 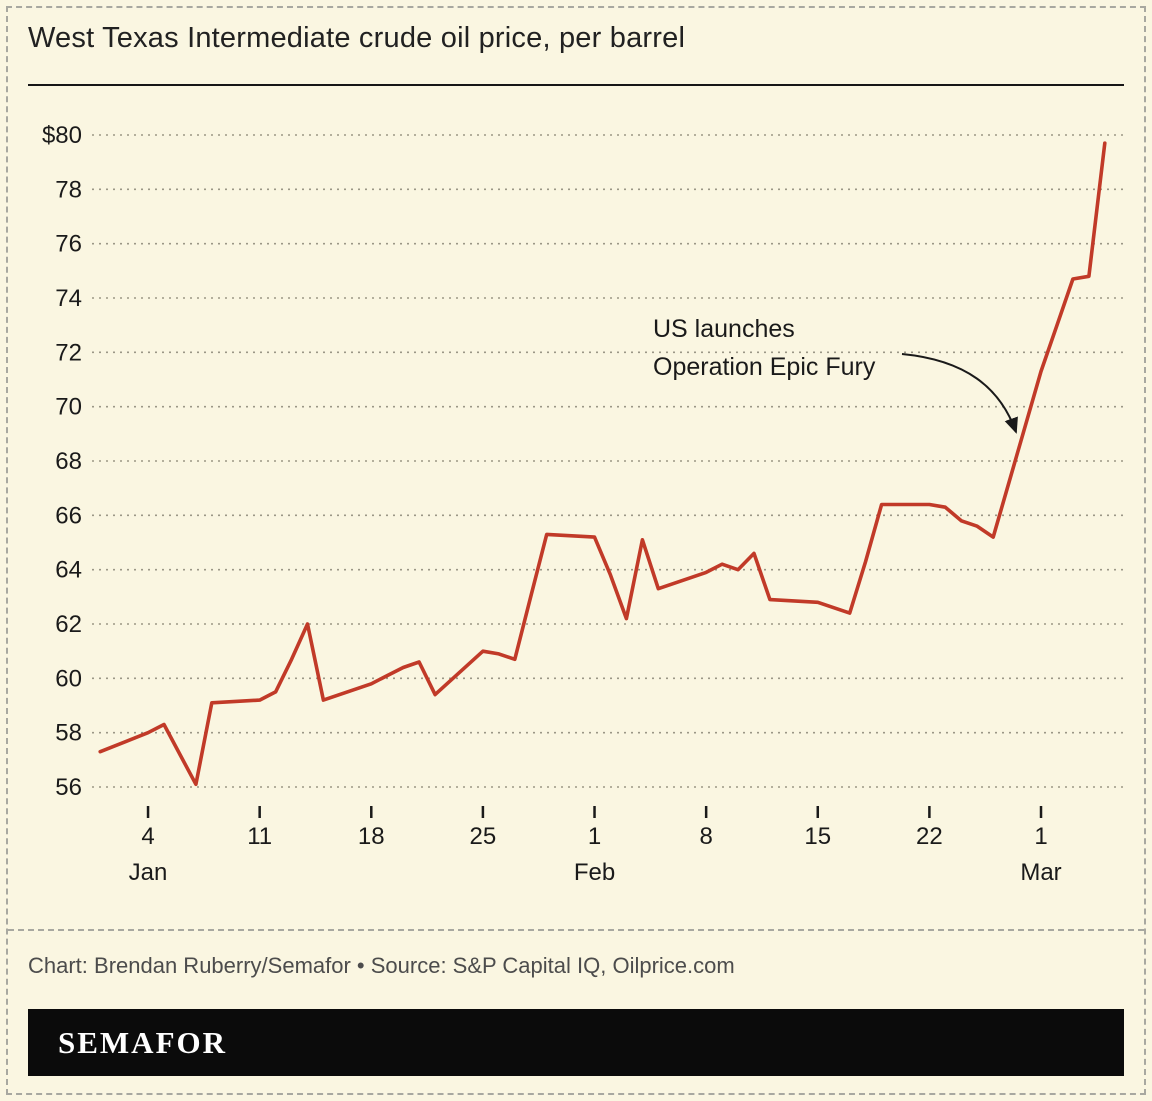 I want to click on month-label-mar: Mar, so click(x=1040, y=872).